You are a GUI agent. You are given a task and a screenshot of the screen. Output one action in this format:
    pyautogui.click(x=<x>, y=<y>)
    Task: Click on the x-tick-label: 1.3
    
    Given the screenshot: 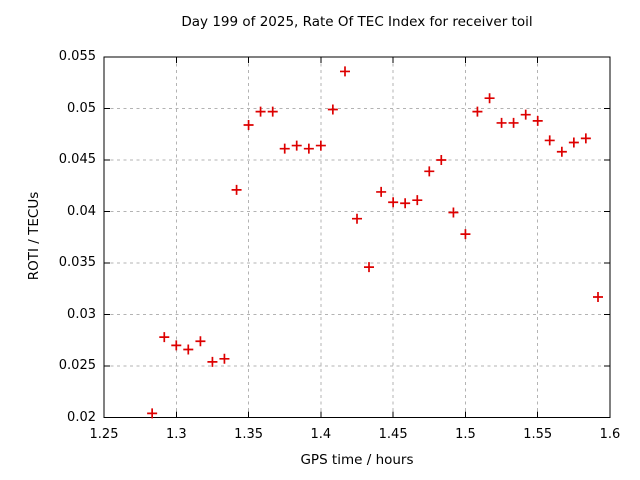 What is the action you would take?
    pyautogui.click(x=176, y=434)
    